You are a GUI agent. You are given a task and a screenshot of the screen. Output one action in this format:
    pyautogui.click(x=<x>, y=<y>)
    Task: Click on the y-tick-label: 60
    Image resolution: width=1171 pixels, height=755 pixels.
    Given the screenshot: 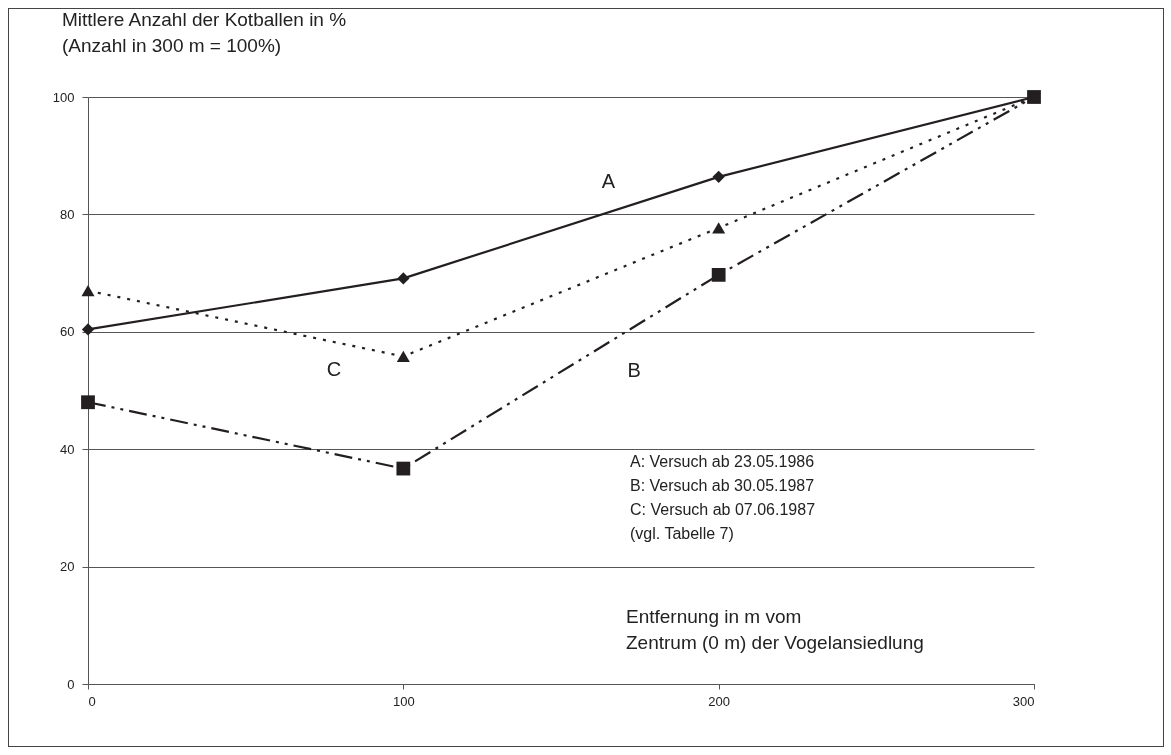 What is the action you would take?
    pyautogui.click(x=67, y=332)
    